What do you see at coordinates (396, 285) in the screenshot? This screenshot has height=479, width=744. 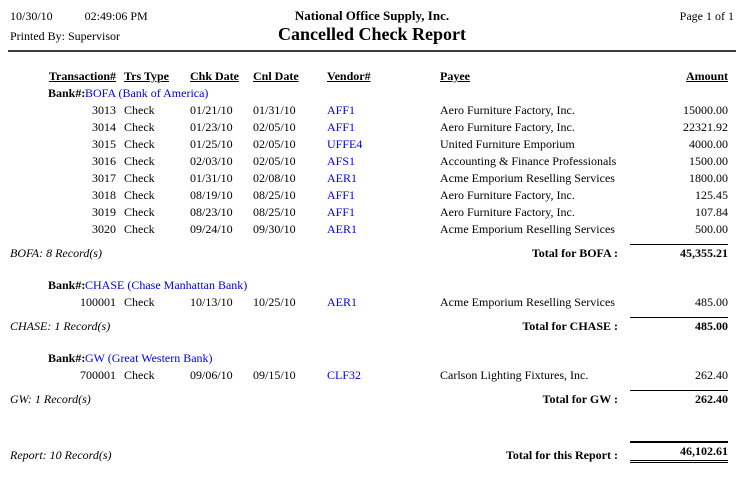 I see `bank-header-chase: Bank#: CHASE (Chase Manhattan Bank)` at bounding box center [396, 285].